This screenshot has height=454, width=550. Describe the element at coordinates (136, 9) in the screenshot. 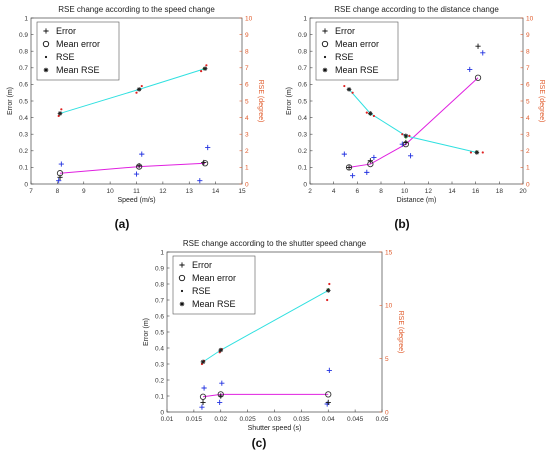

I see `chart-title: RSE change according to the speed change` at that location.